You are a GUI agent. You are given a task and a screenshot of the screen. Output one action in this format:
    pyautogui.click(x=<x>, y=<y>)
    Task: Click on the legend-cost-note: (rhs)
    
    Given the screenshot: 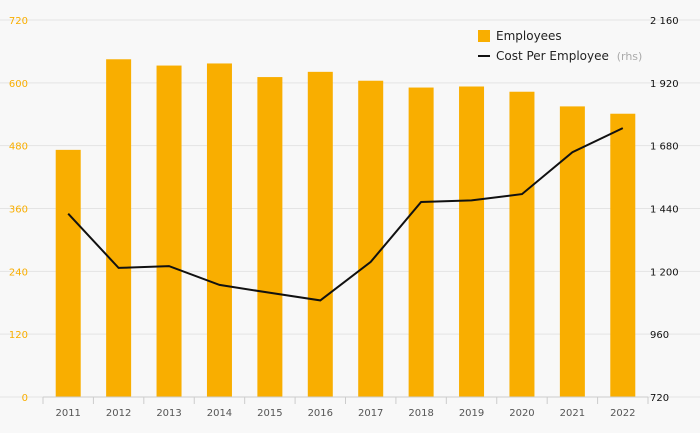 What is the action you would take?
    pyautogui.click(x=630, y=56)
    